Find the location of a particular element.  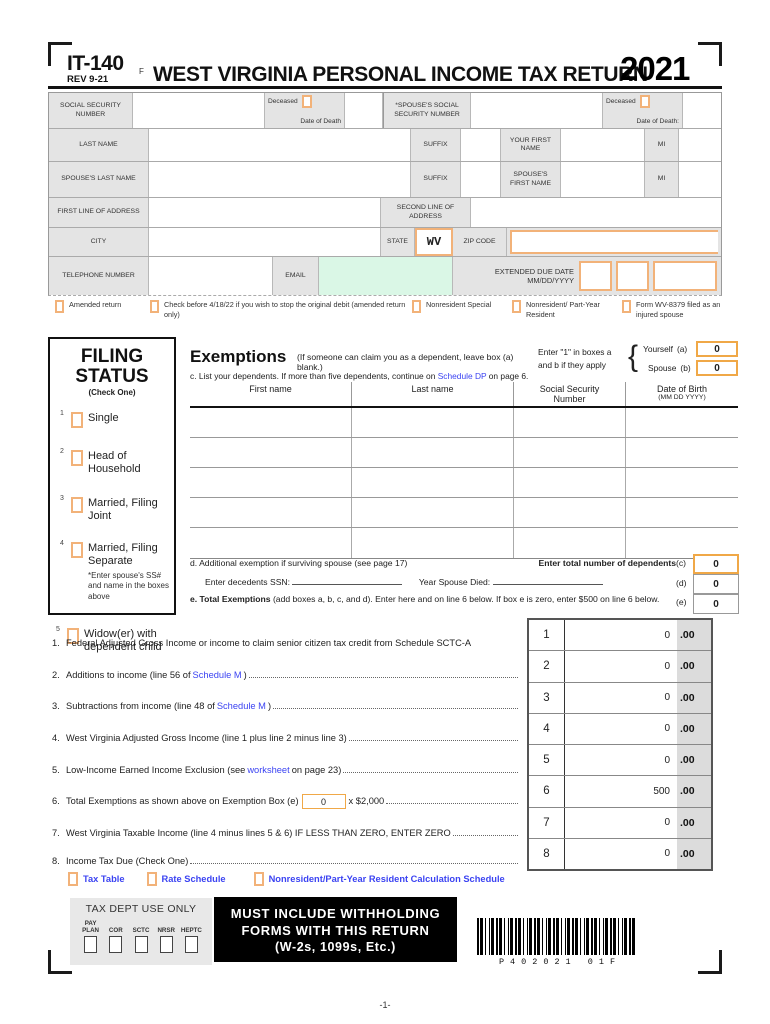

extended-due-year-input is located at coordinates (685, 276).